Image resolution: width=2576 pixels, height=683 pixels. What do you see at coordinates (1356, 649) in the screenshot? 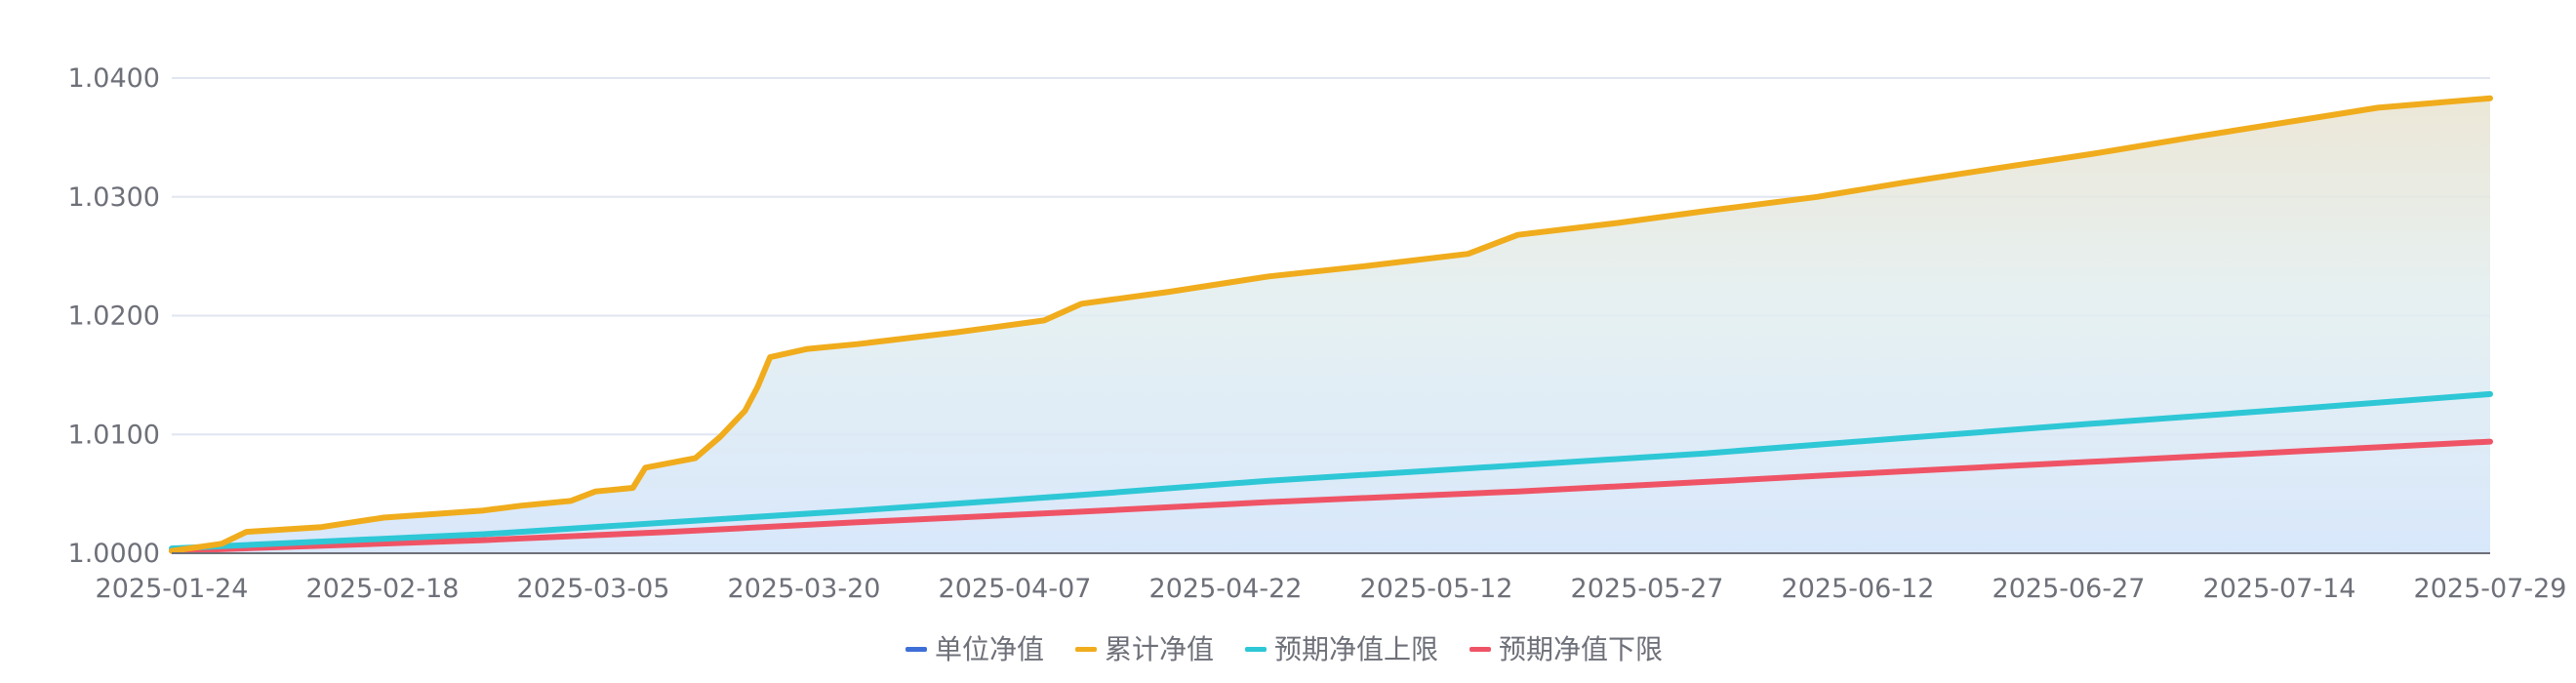
I see `legend-label: 预期净值上限` at bounding box center [1356, 649].